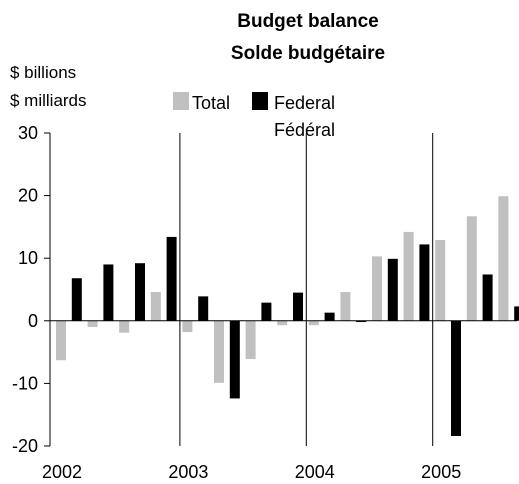  What do you see at coordinates (25, 289) in the screenshot?
I see `y-tick-labels: 30 20 10 0 -10 -20` at bounding box center [25, 289].